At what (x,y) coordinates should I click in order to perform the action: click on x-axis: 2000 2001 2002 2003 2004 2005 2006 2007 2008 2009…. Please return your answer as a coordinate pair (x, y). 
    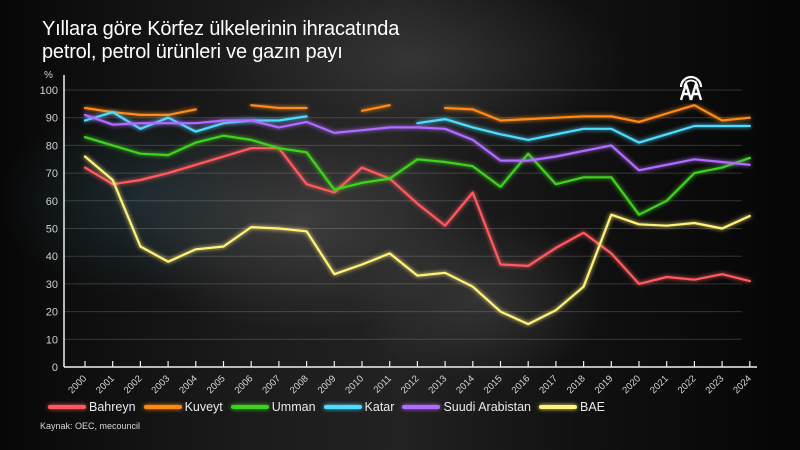
    Looking at the image, I should click on (410, 378).